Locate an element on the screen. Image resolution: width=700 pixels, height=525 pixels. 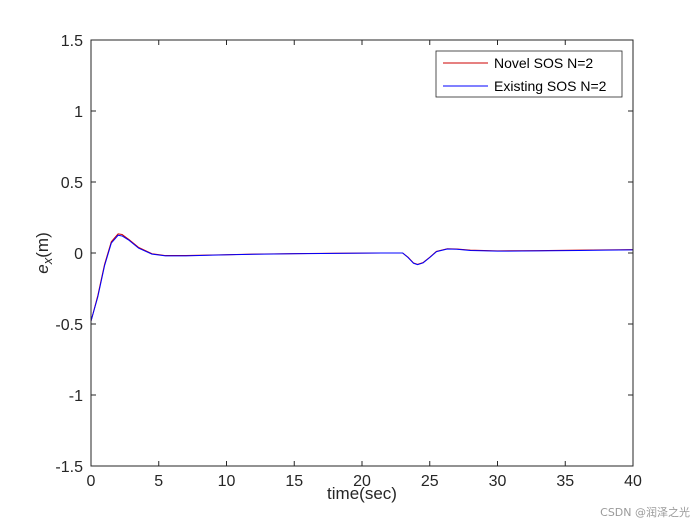
x-tick-label: 25 is located at coordinates (430, 481).